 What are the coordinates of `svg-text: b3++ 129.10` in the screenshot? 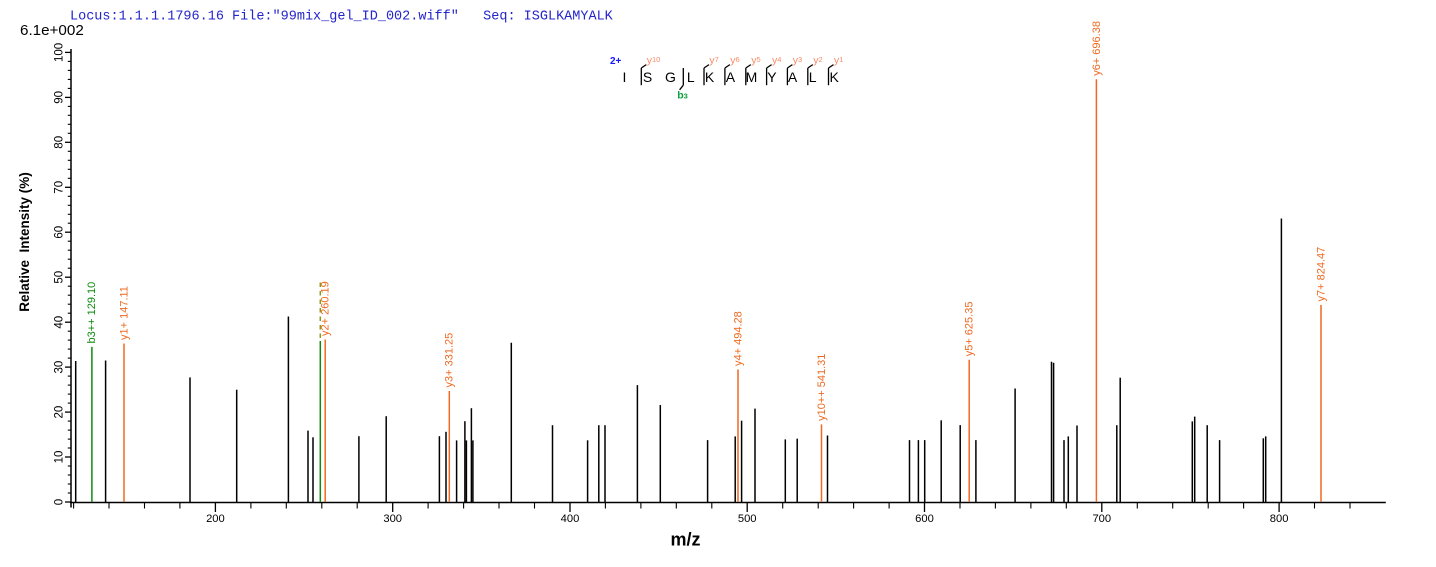 It's located at (92, 313).